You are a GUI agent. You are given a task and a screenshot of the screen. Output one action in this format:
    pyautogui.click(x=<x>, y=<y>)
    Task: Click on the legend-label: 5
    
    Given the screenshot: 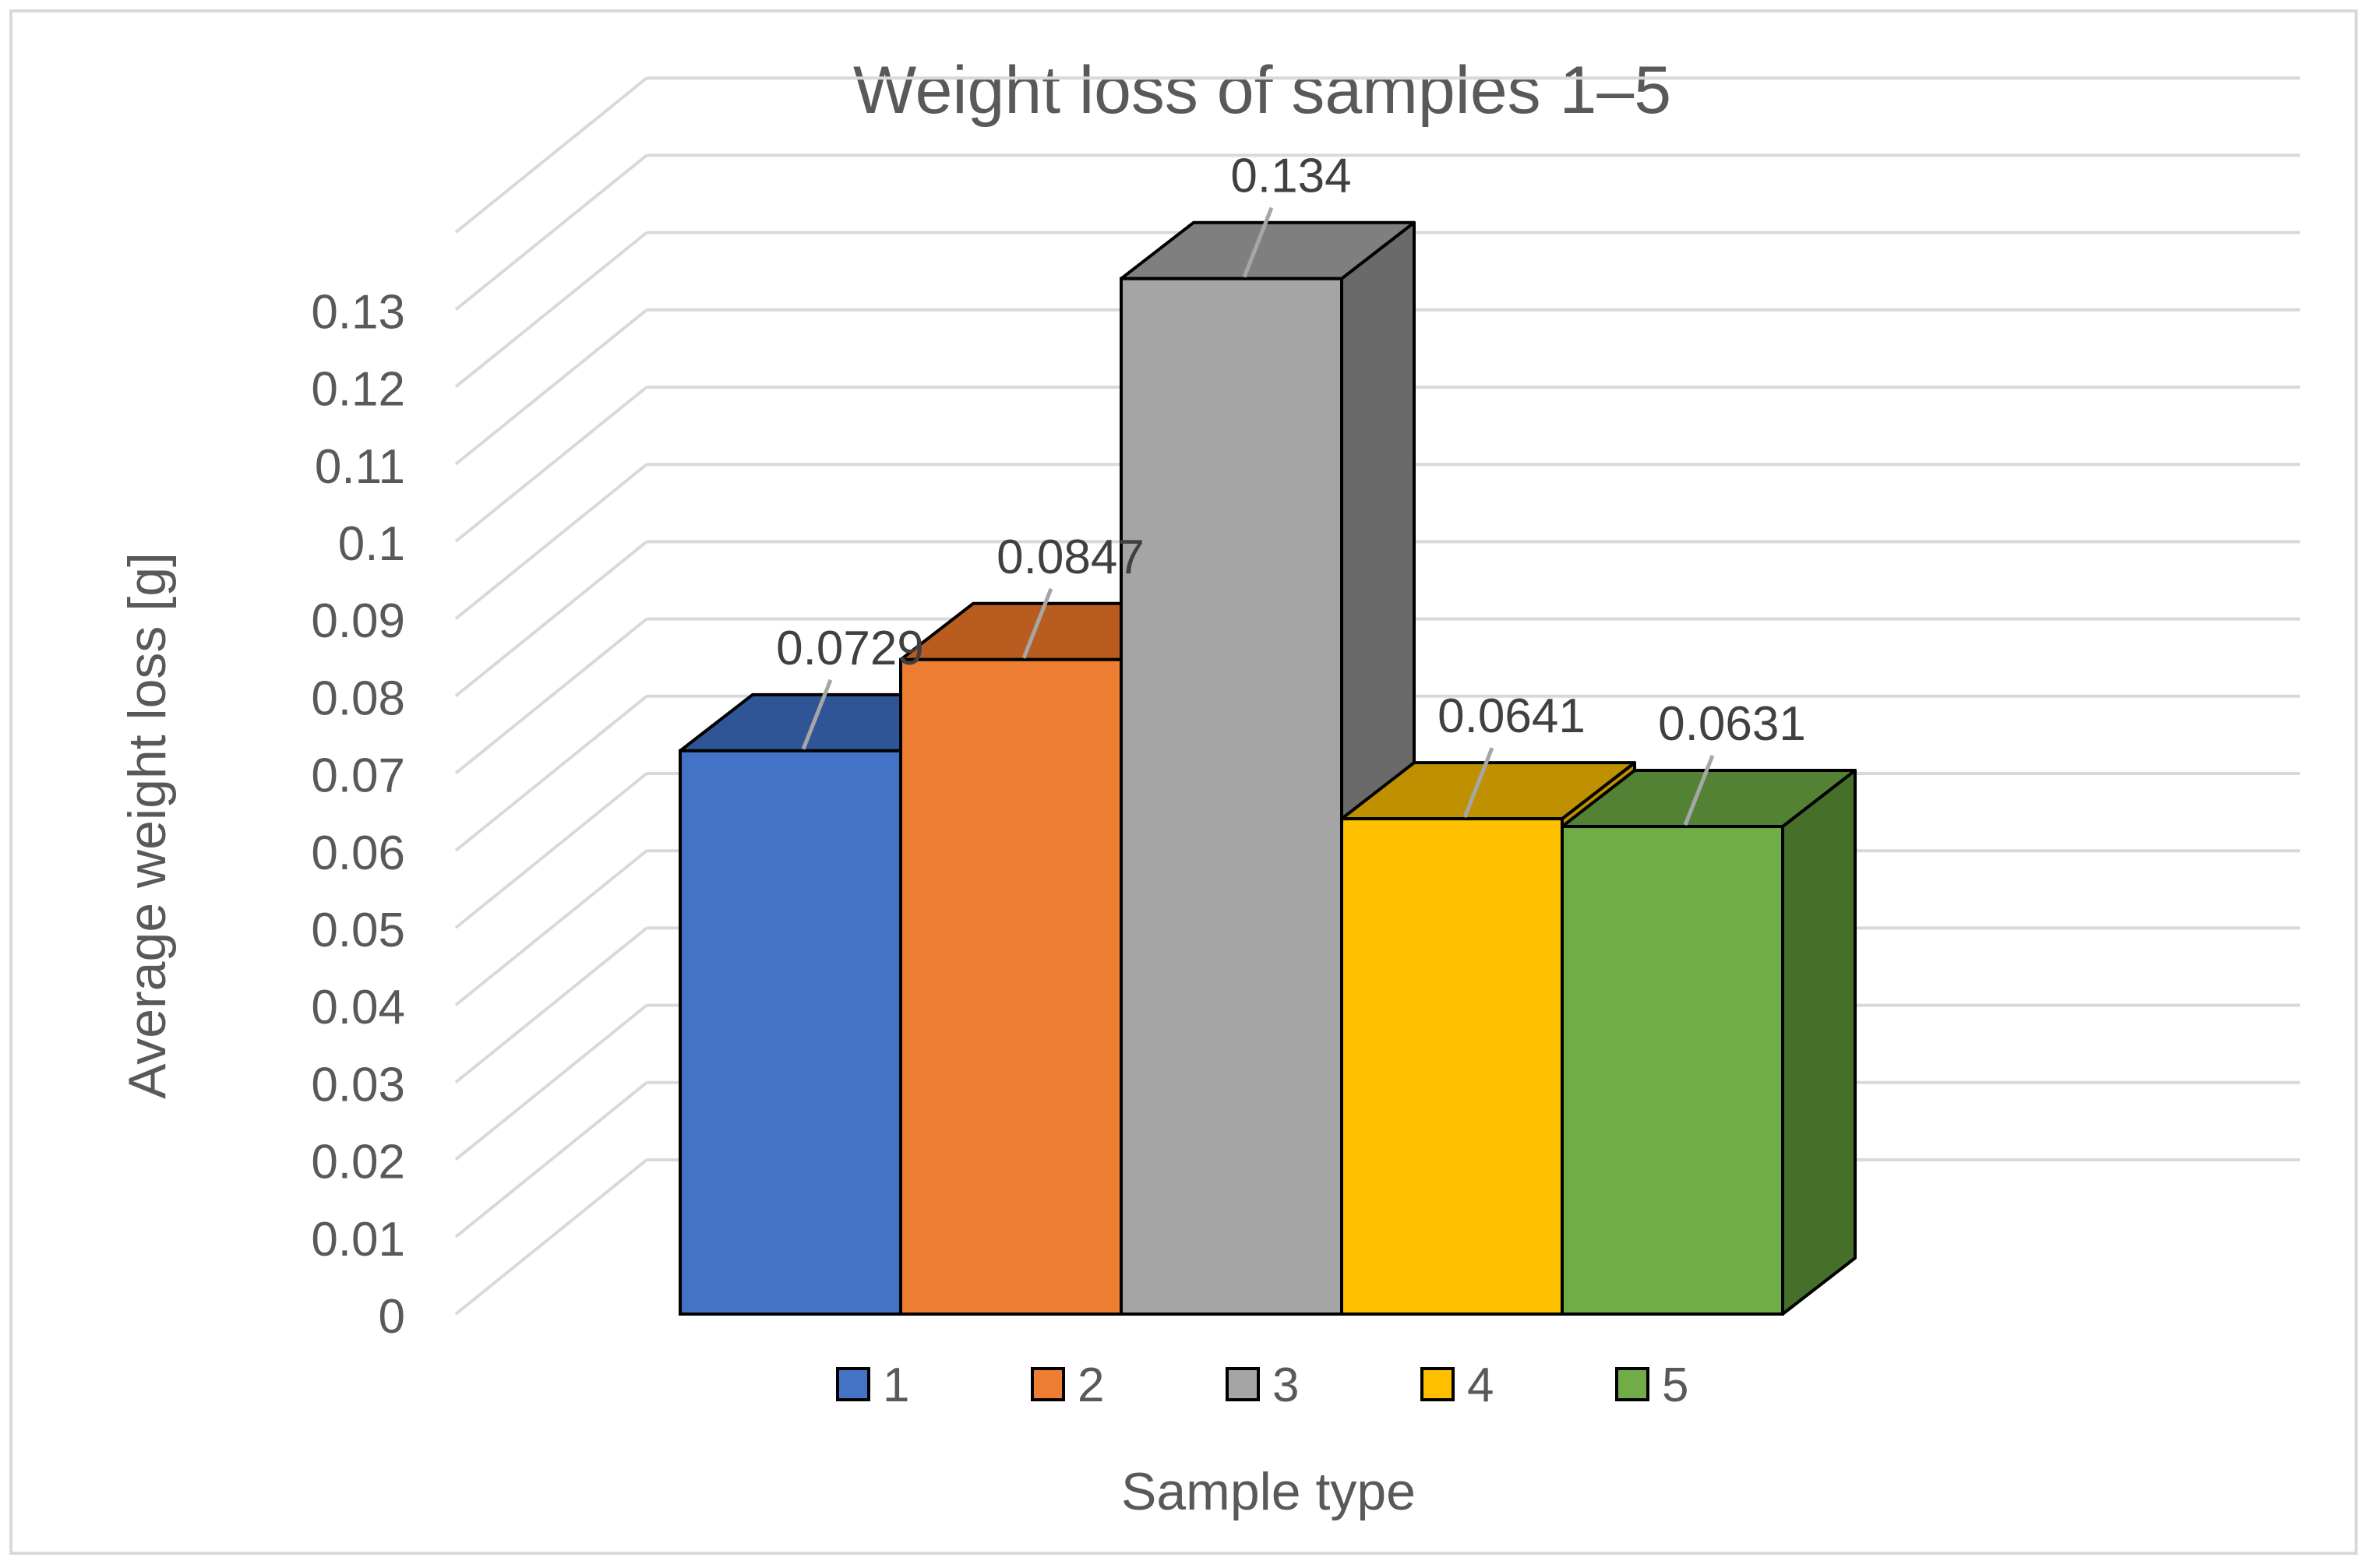 What is the action you would take?
    pyautogui.click(x=1675, y=1385)
    